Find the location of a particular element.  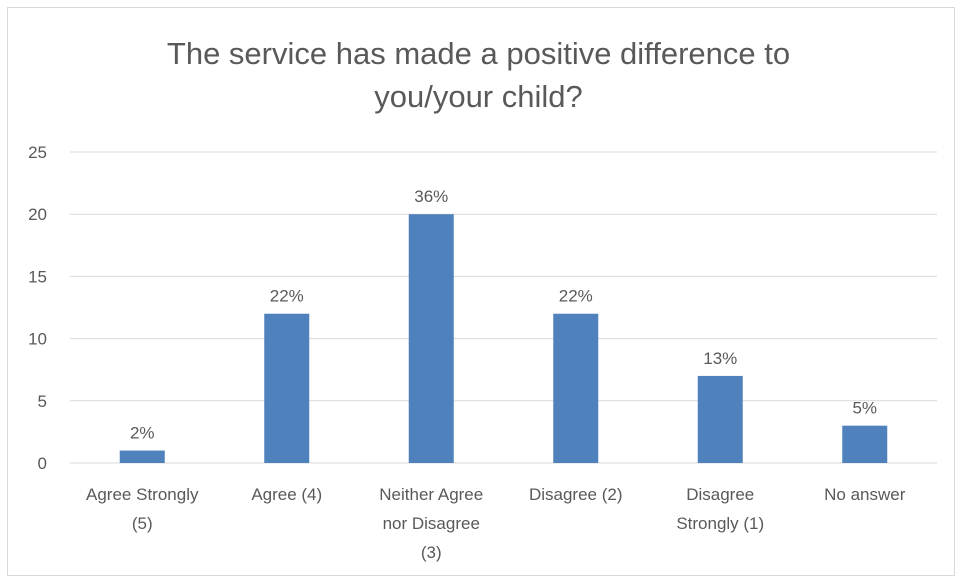

data-label: 5% is located at coordinates (864, 408).